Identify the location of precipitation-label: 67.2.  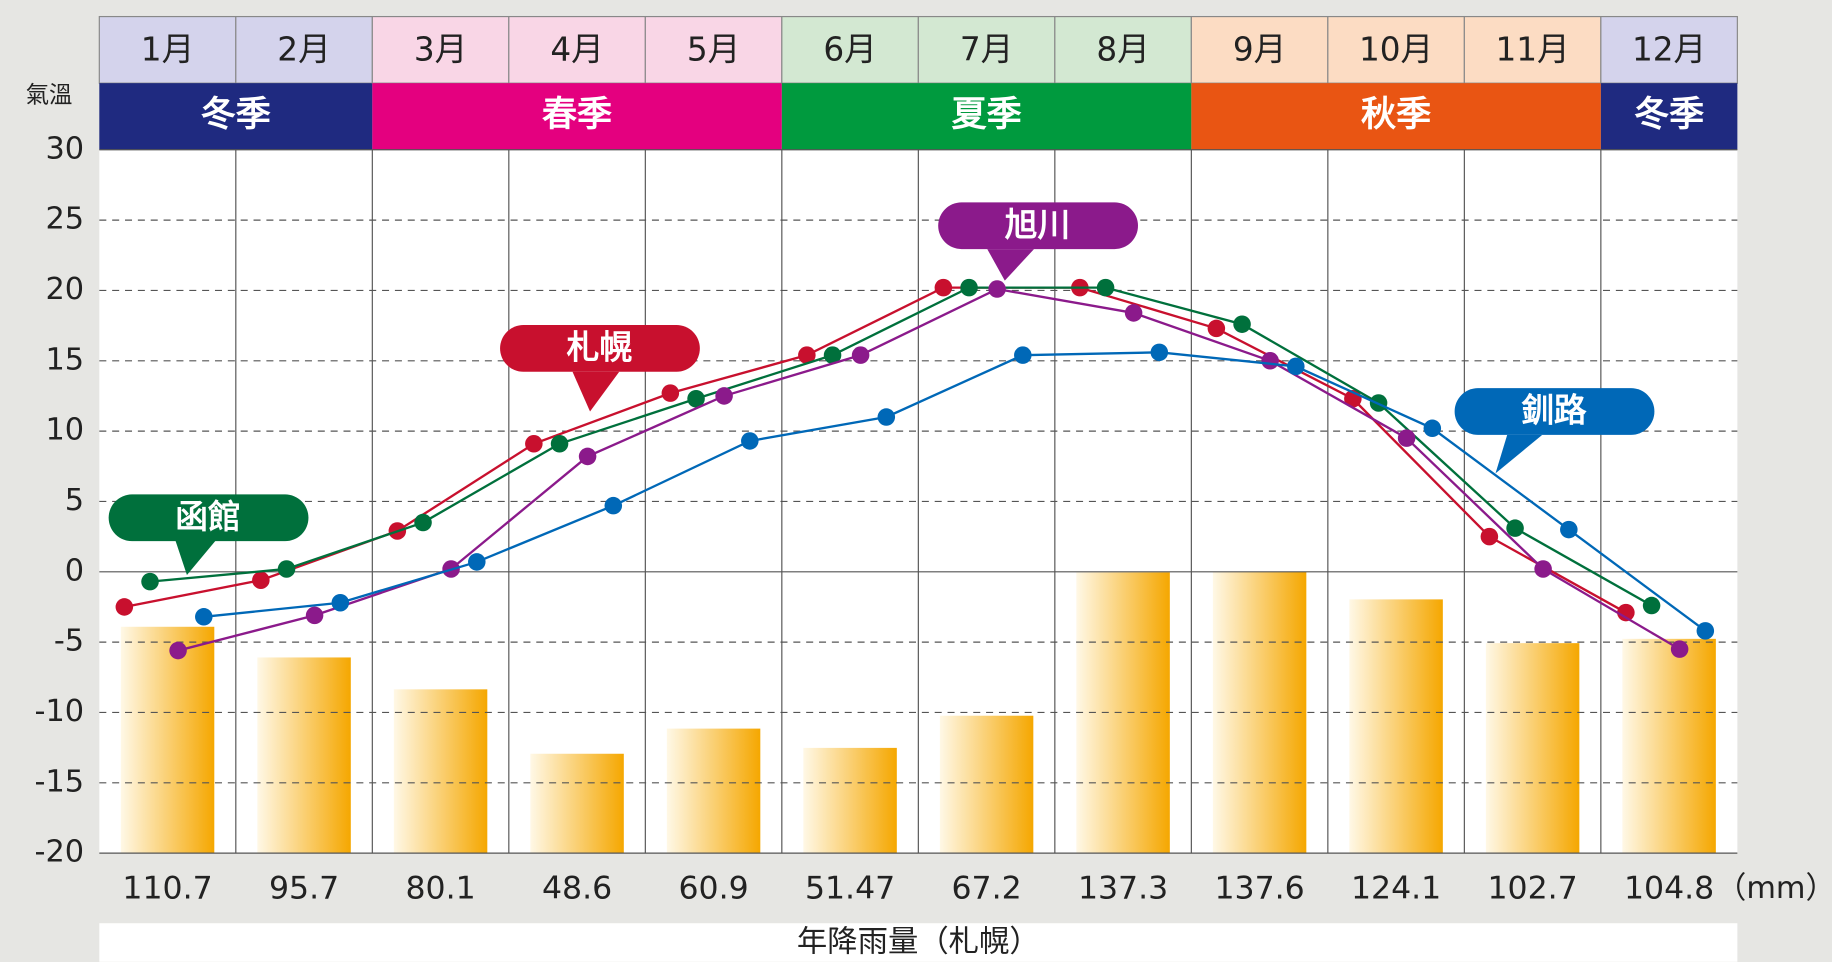
(986, 888).